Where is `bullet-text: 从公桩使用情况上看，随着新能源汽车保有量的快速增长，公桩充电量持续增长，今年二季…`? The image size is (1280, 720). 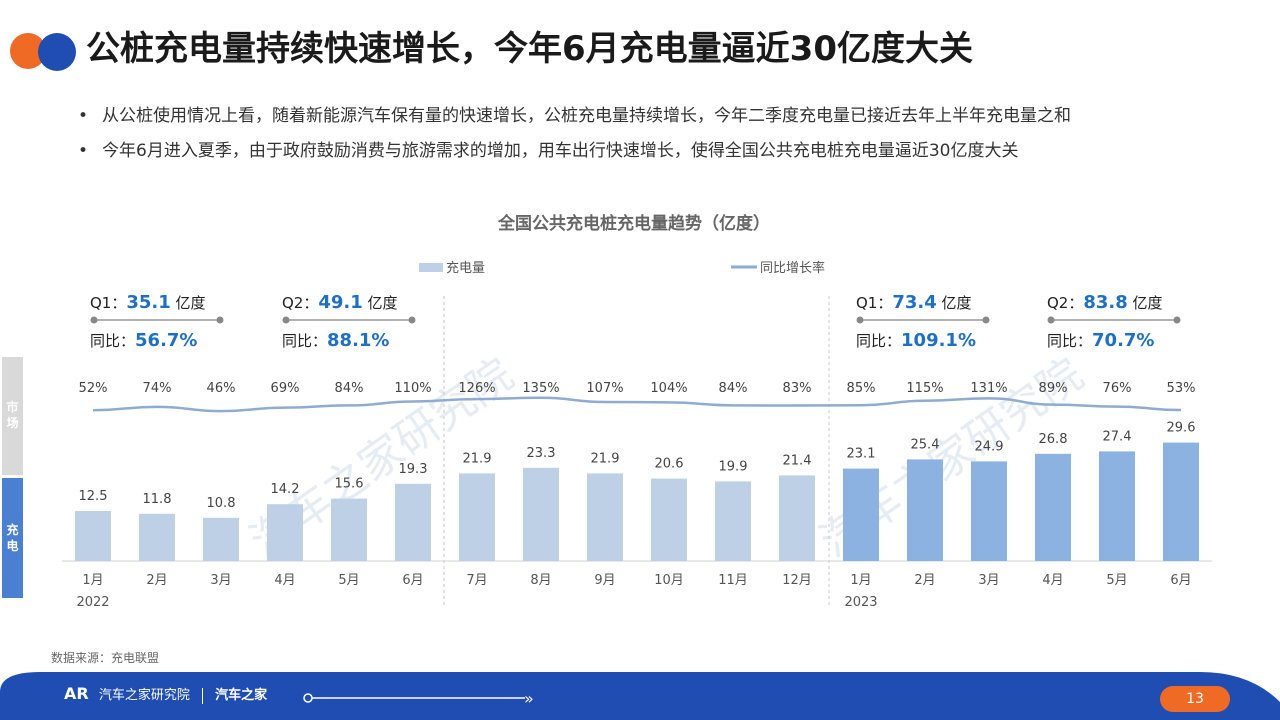 bullet-text: 从公桩使用情况上看，随着新能源汽车保有量的快速增长，公桩充电量持续增长，今年二季… is located at coordinates (586, 116).